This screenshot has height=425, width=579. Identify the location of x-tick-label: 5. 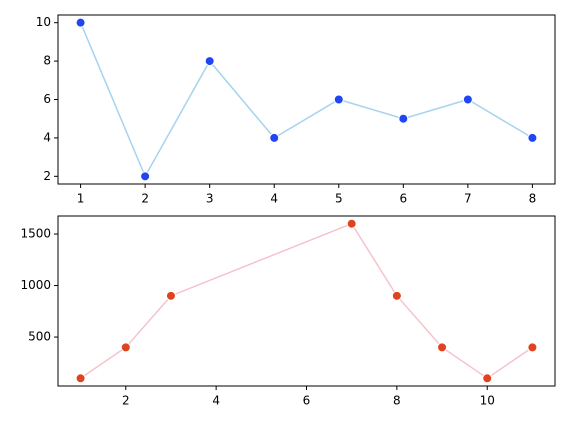
(339, 199).